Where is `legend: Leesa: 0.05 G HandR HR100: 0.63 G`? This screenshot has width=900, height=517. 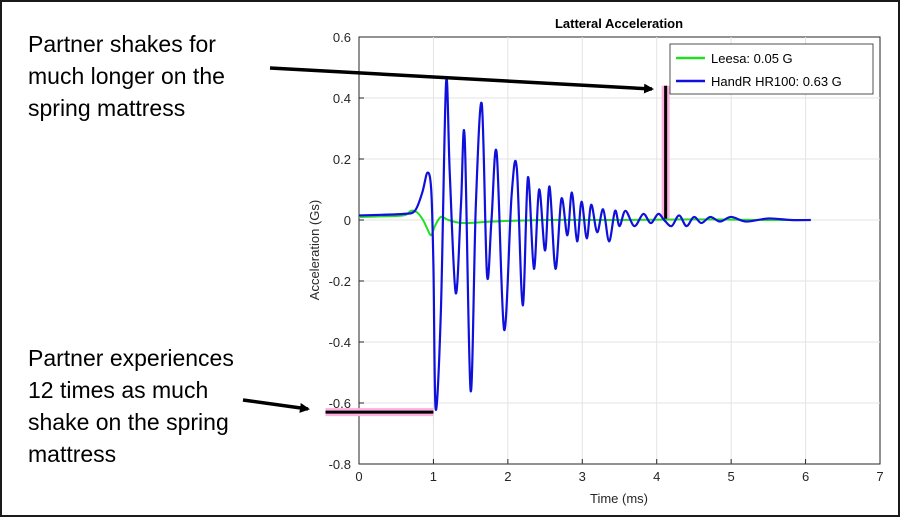 legend: Leesa: 0.05 G HandR HR100: 0.63 G is located at coordinates (771, 69).